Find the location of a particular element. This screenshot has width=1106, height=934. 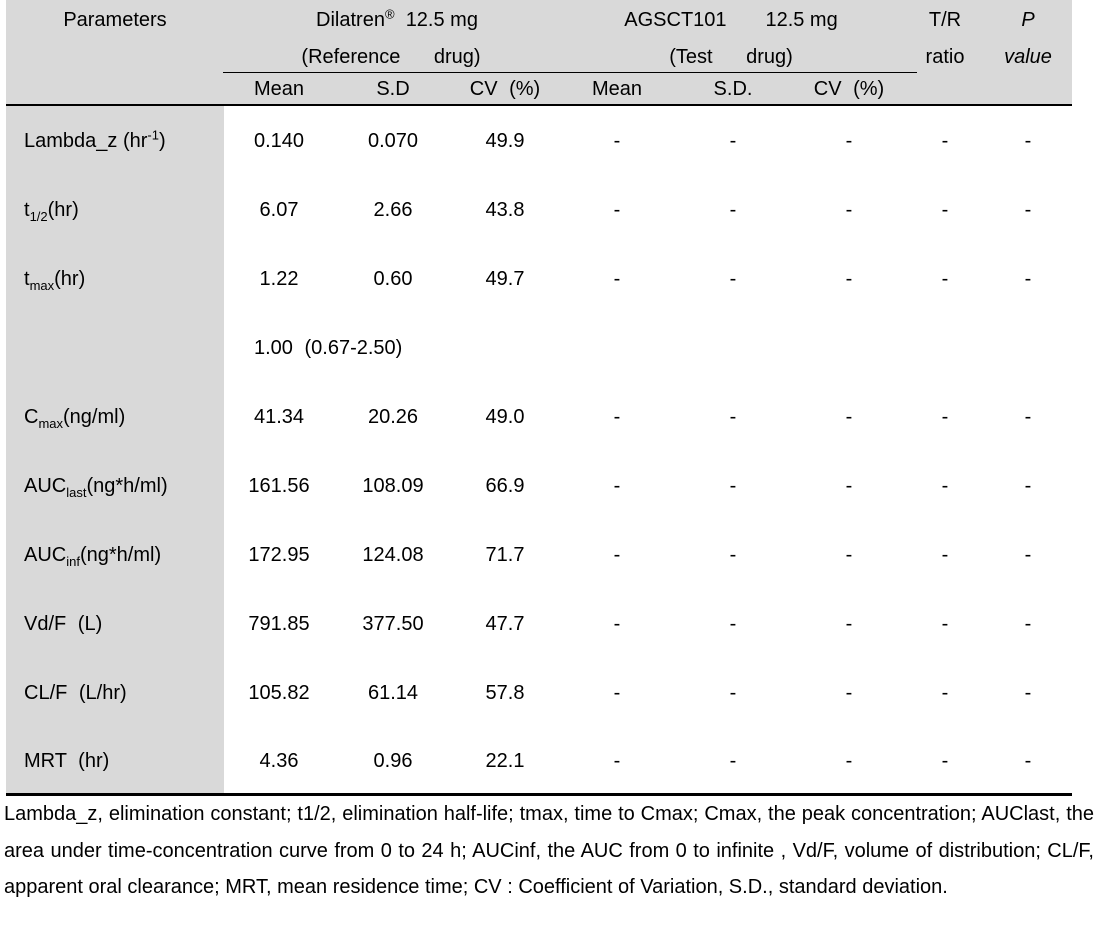

header-test-drug: AGSCT101 12.5 mg is located at coordinates (730, 20).